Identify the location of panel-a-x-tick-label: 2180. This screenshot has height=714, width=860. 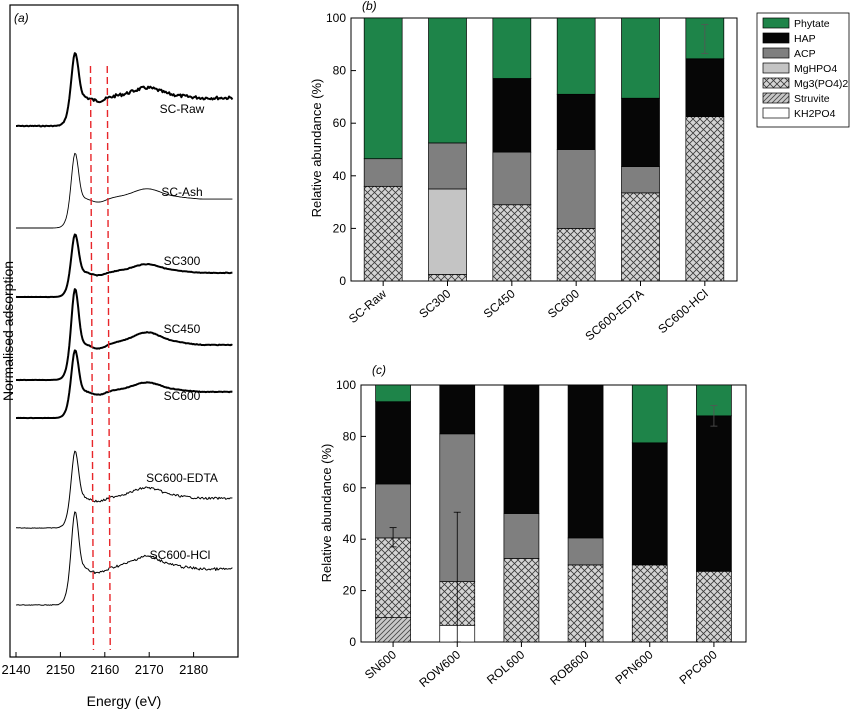
(193, 669).